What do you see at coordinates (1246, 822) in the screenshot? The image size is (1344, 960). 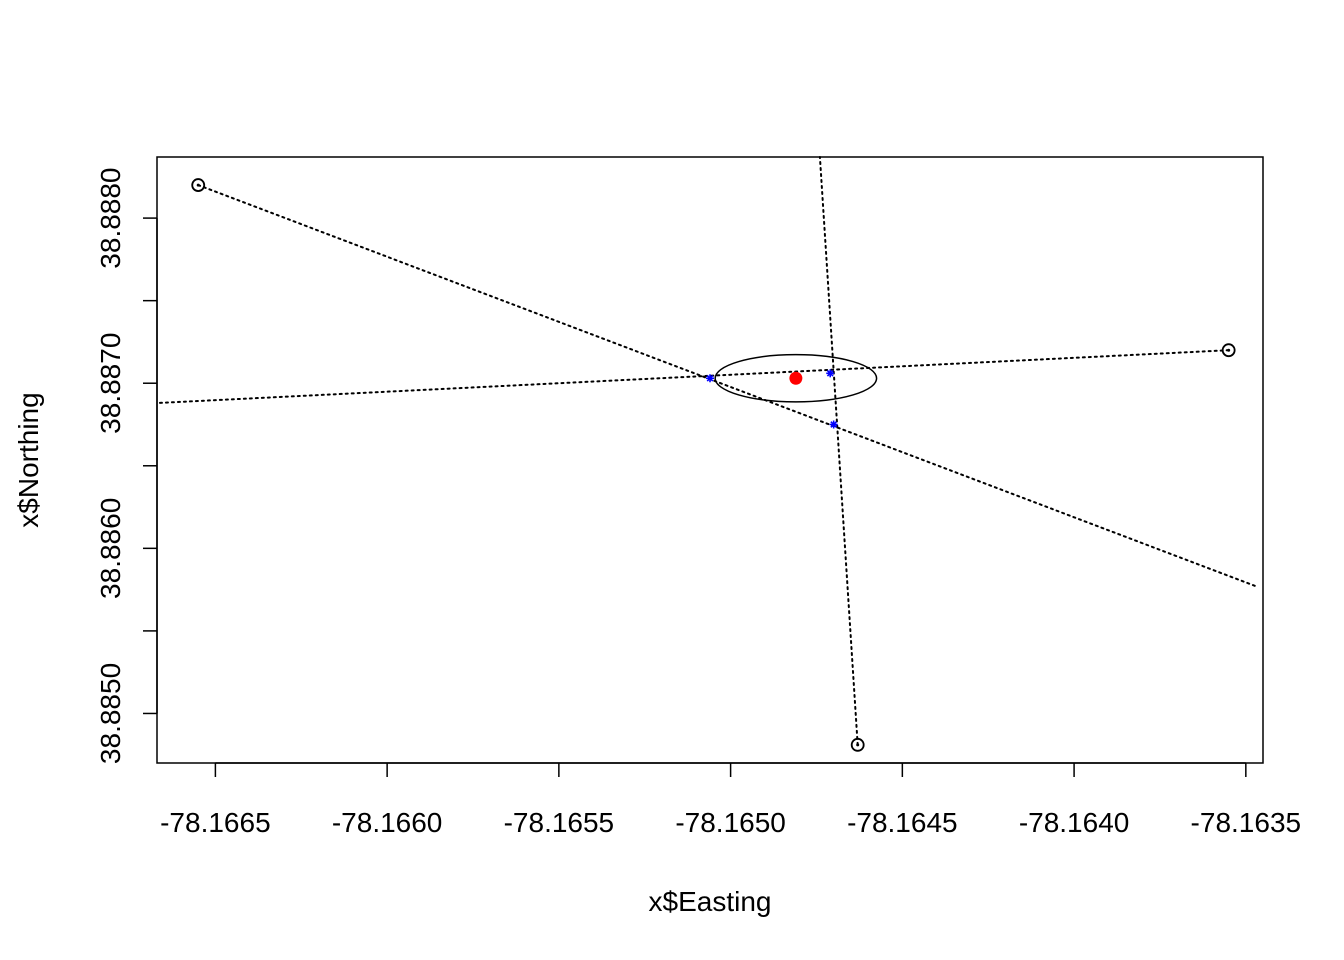 I see `x-tick-label: -78.1635` at bounding box center [1246, 822].